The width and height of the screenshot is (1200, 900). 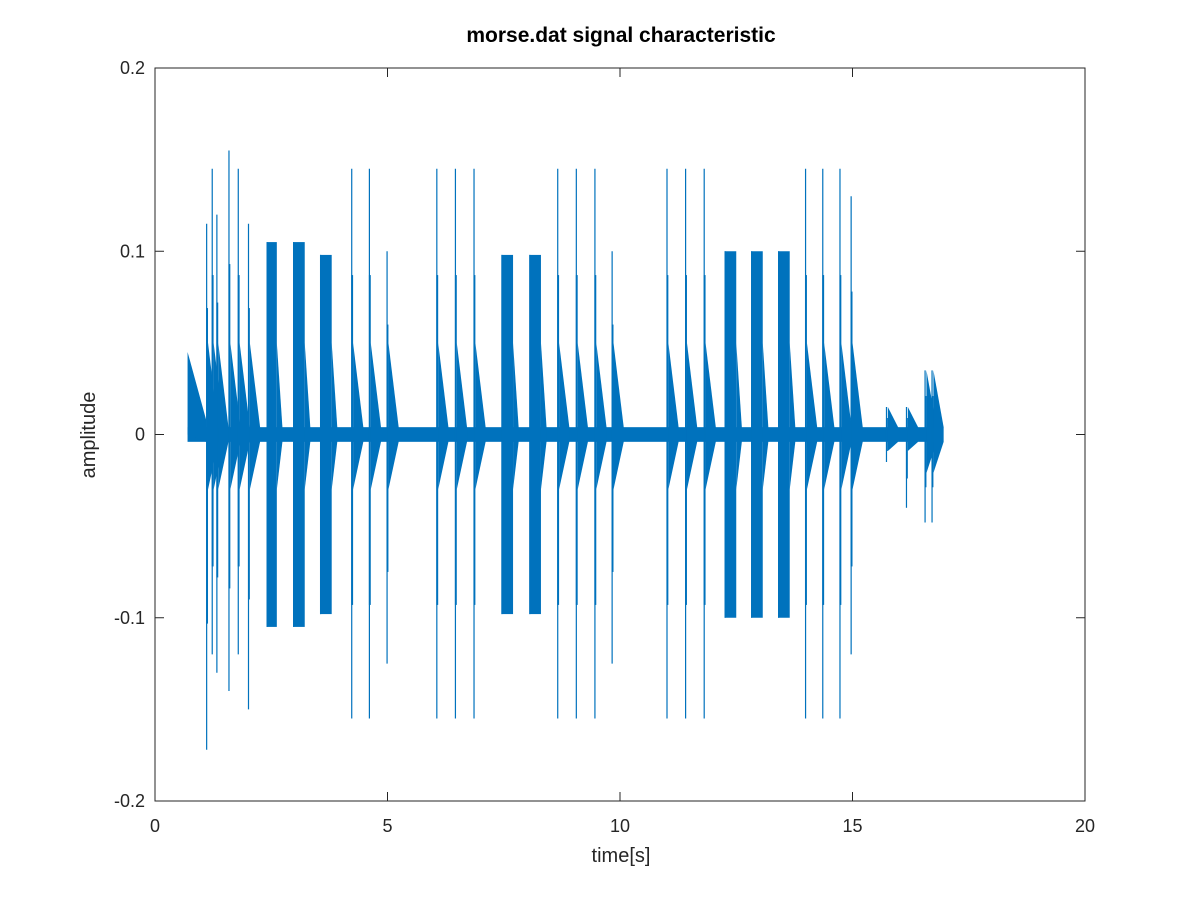 What do you see at coordinates (129, 801) in the screenshot?
I see `y-tick-label: -0.2` at bounding box center [129, 801].